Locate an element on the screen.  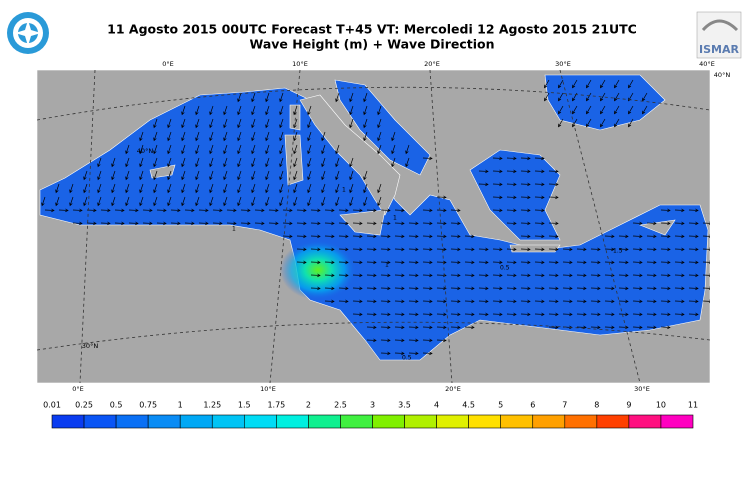
adriatic is located at coordinates (382, 127).